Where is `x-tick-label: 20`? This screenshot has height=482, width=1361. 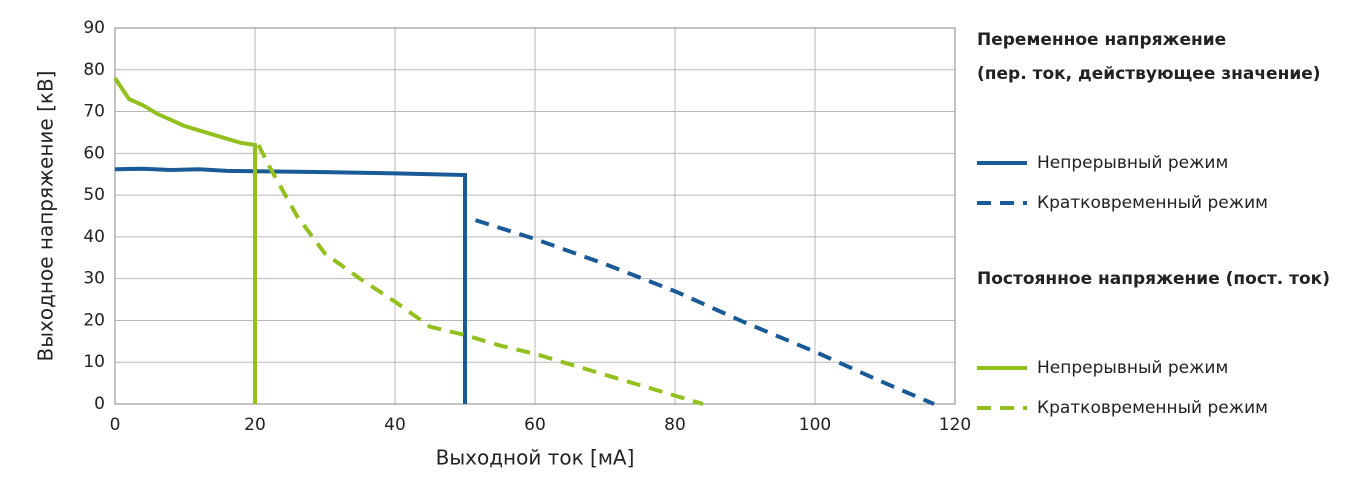
x-tick-label: 20 is located at coordinates (255, 425).